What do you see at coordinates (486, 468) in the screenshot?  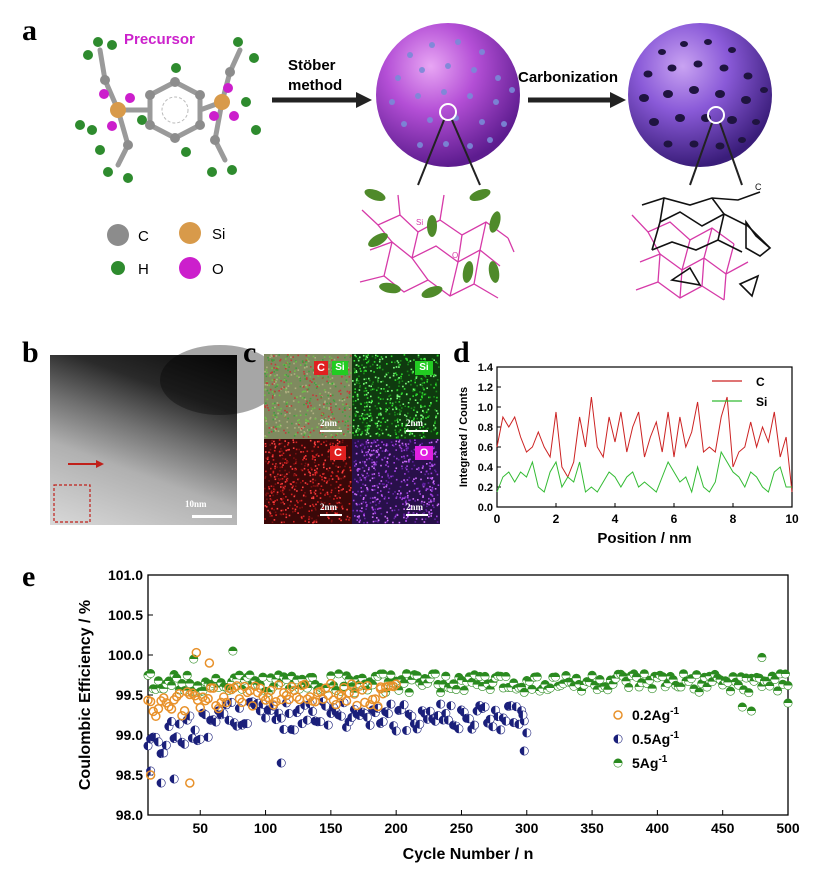 I see `y-tick-label: 0.4` at bounding box center [486, 468].